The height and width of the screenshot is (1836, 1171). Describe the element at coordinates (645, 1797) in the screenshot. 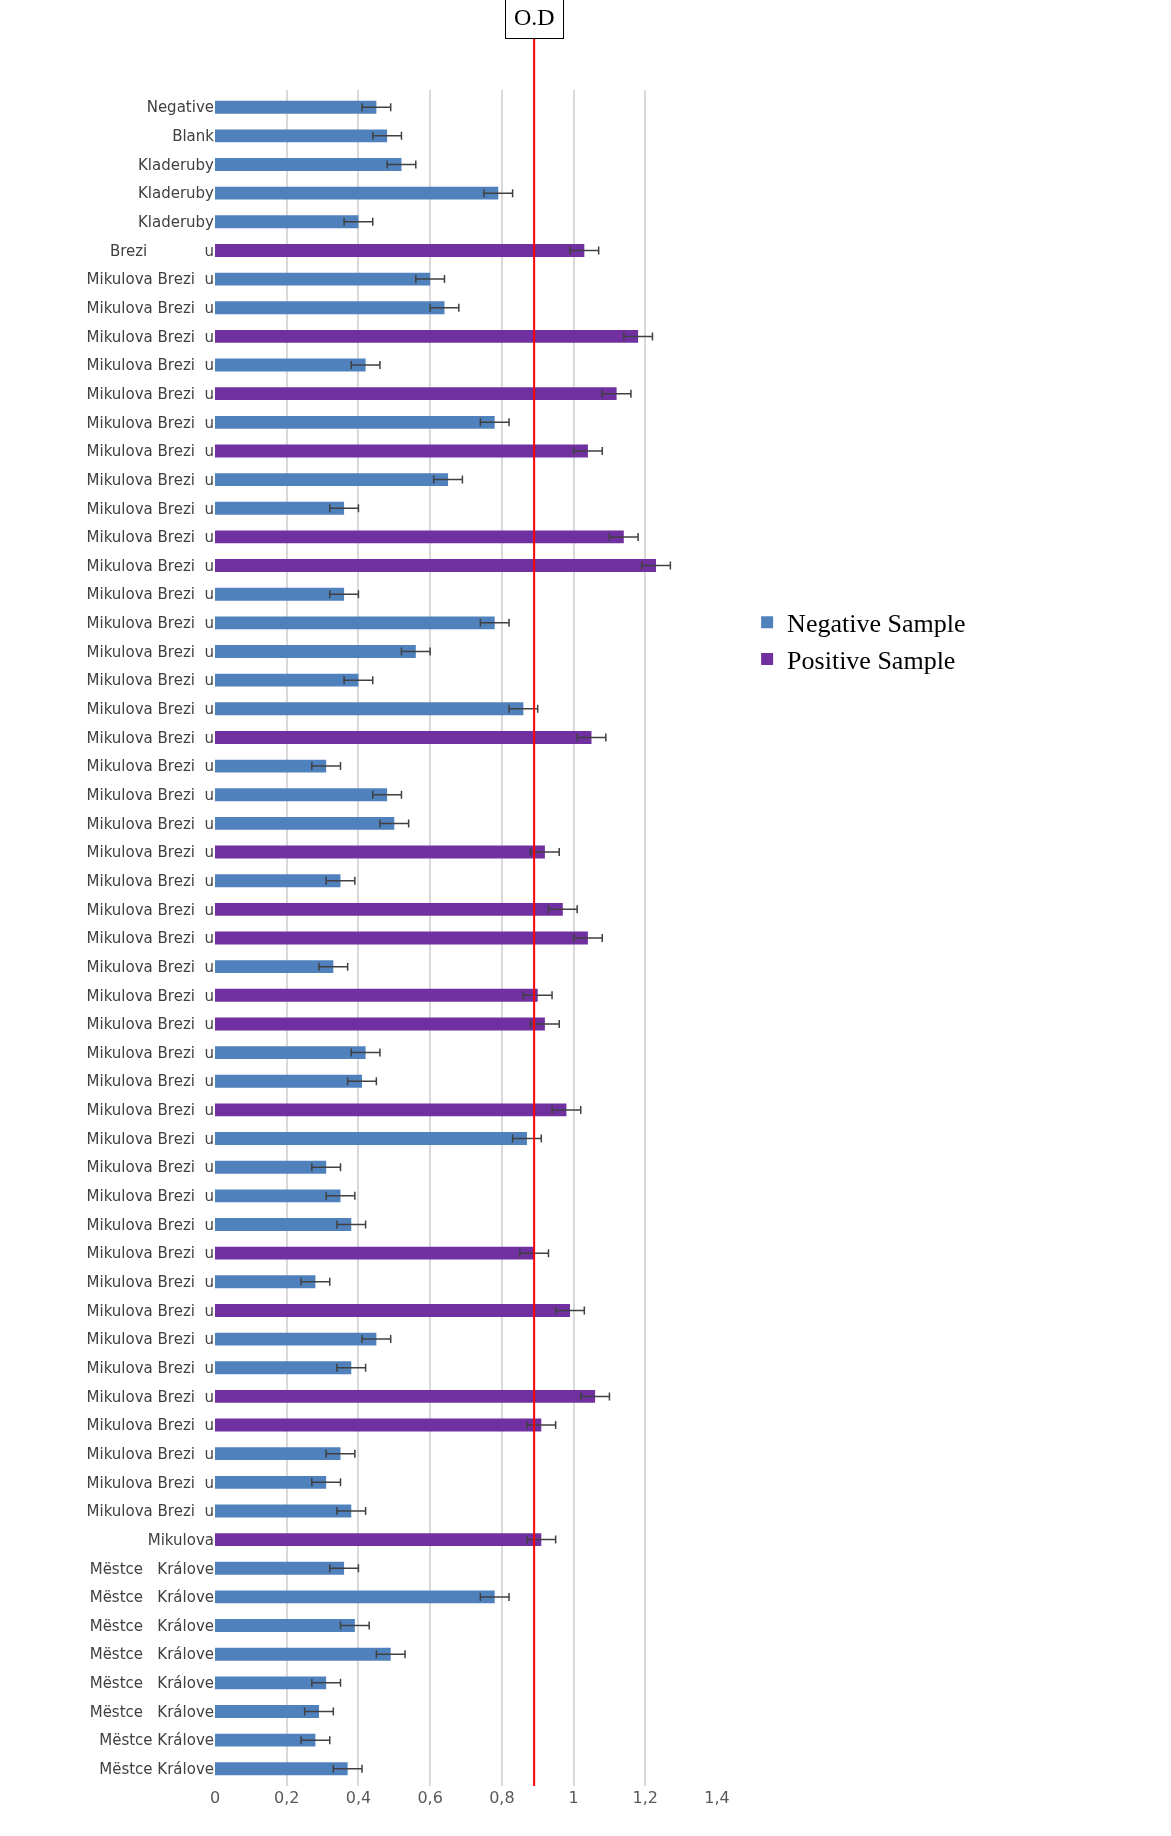

I see `x-tick-label: 1,2` at that location.